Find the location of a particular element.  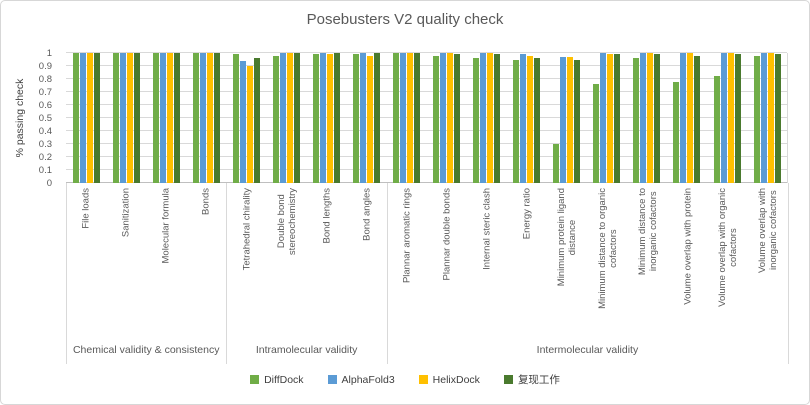

category-label: Bond lengths is located at coordinates (327, 216).